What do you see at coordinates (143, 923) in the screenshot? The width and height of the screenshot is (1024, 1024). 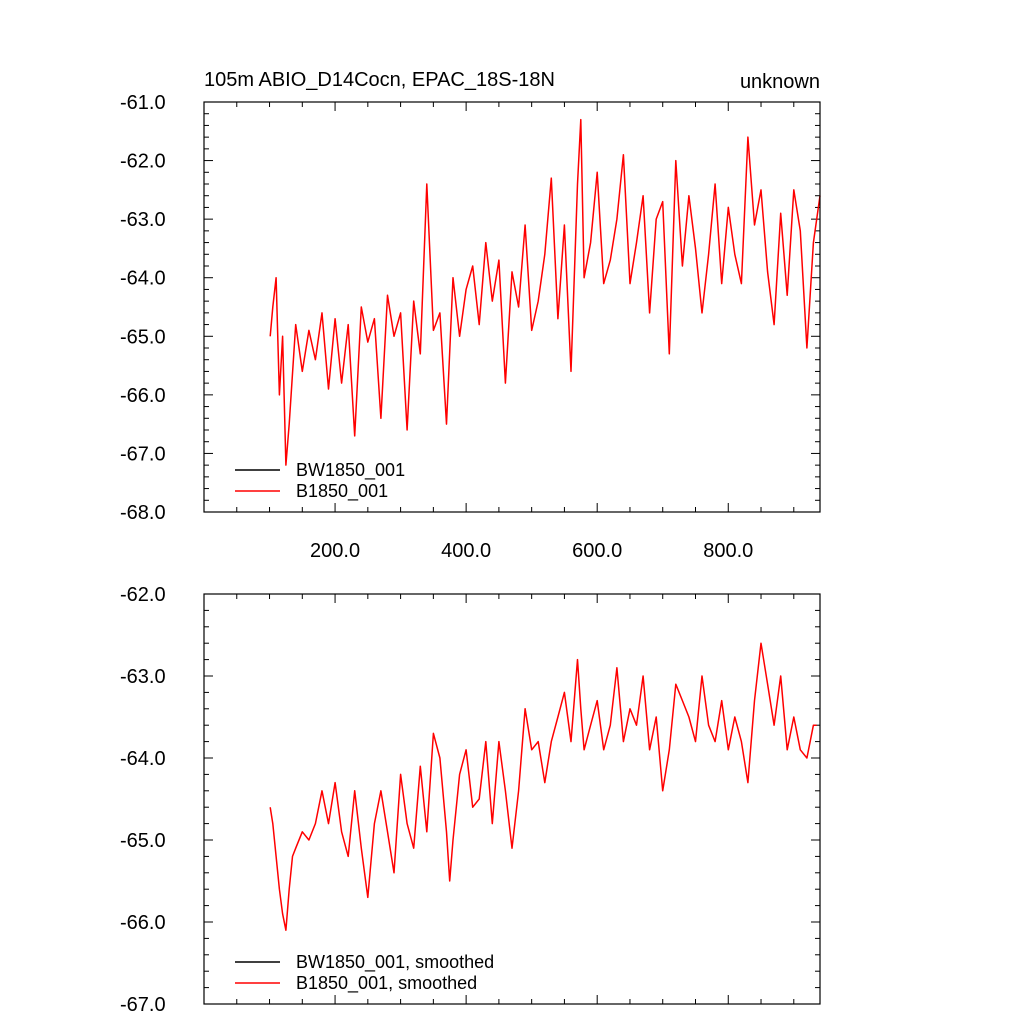 I see `bottom-y-tick-label: -66.0` at bounding box center [143, 923].